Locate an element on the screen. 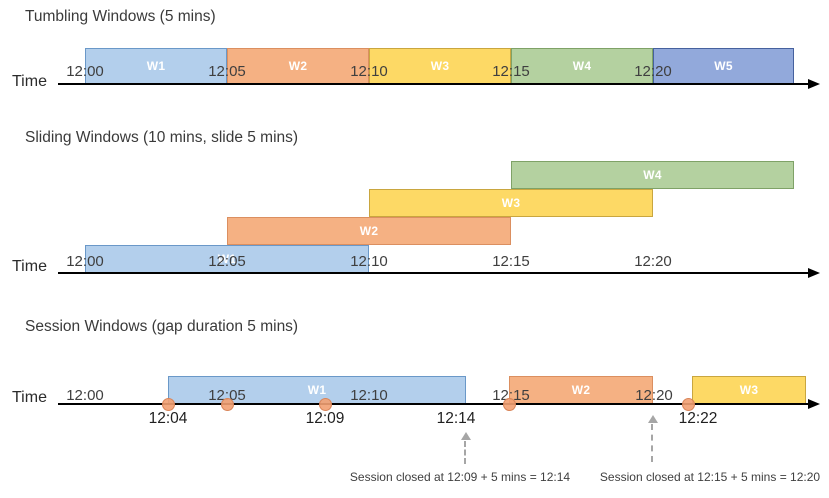 The width and height of the screenshot is (829, 498). tumbling-window-w5: W5 is located at coordinates (723, 66).